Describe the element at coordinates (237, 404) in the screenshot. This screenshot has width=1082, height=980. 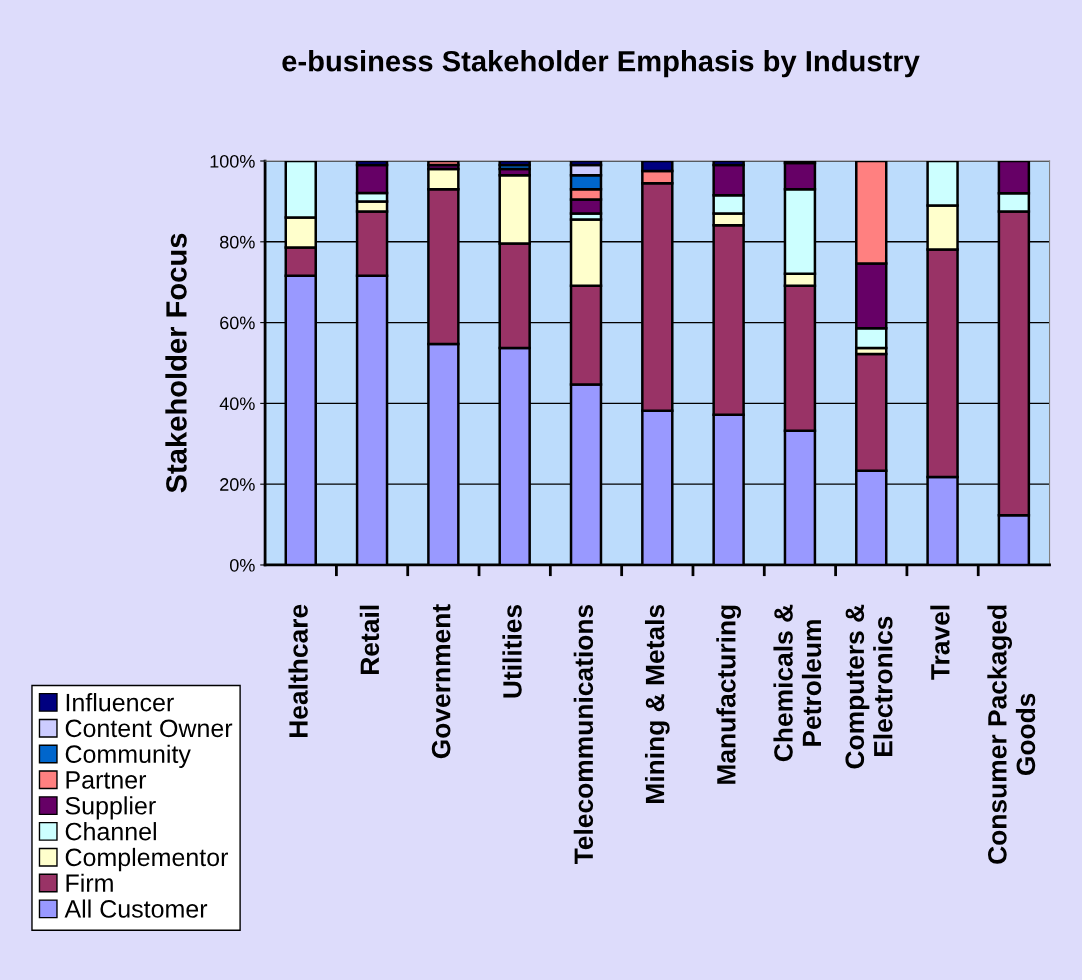
I see `y-tick-label: 40%` at that location.